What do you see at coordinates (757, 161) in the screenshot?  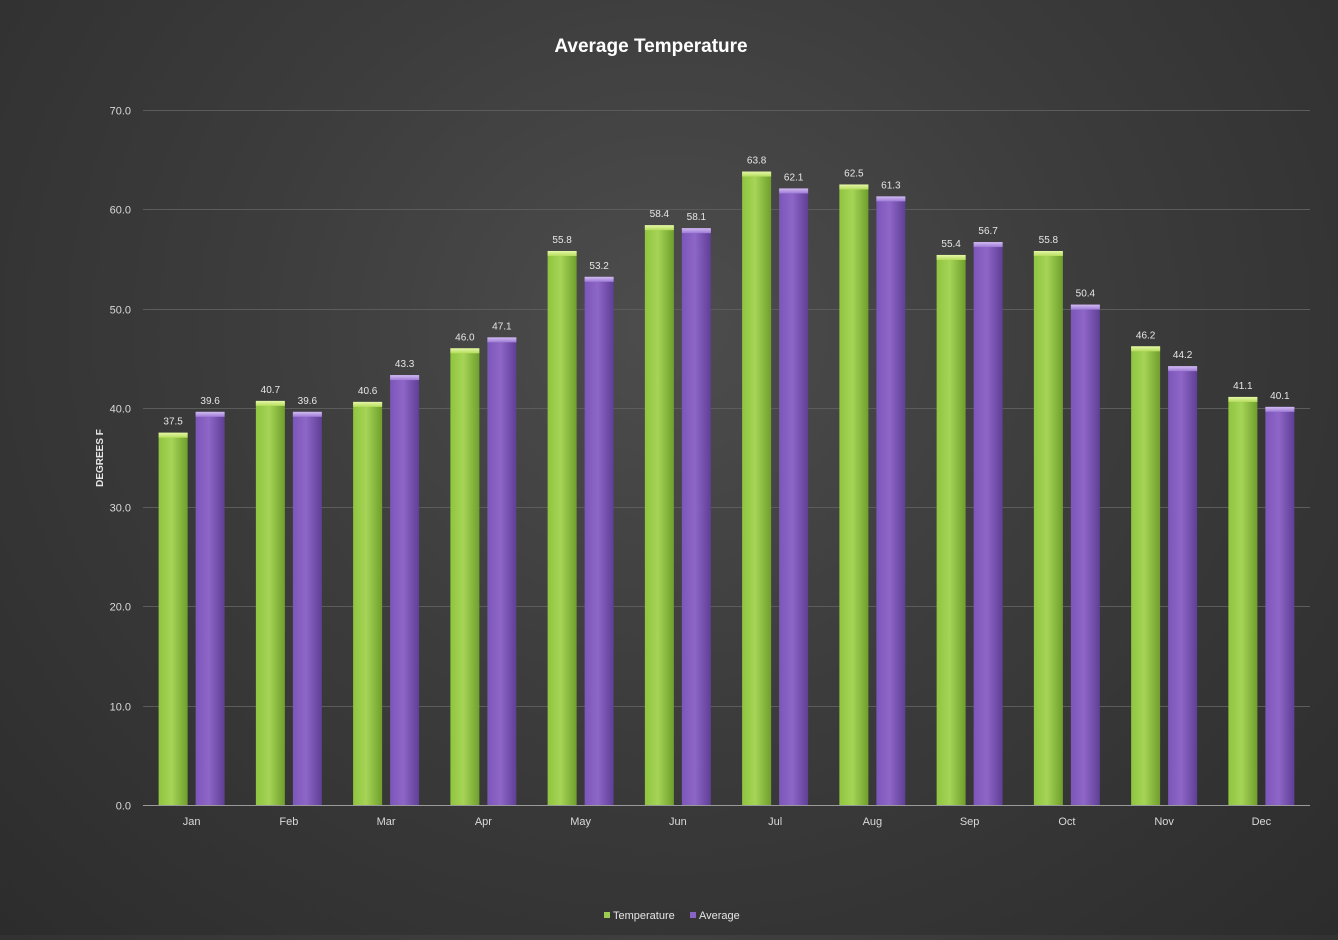 I see `data-label-temperature: 63.8` at bounding box center [757, 161].